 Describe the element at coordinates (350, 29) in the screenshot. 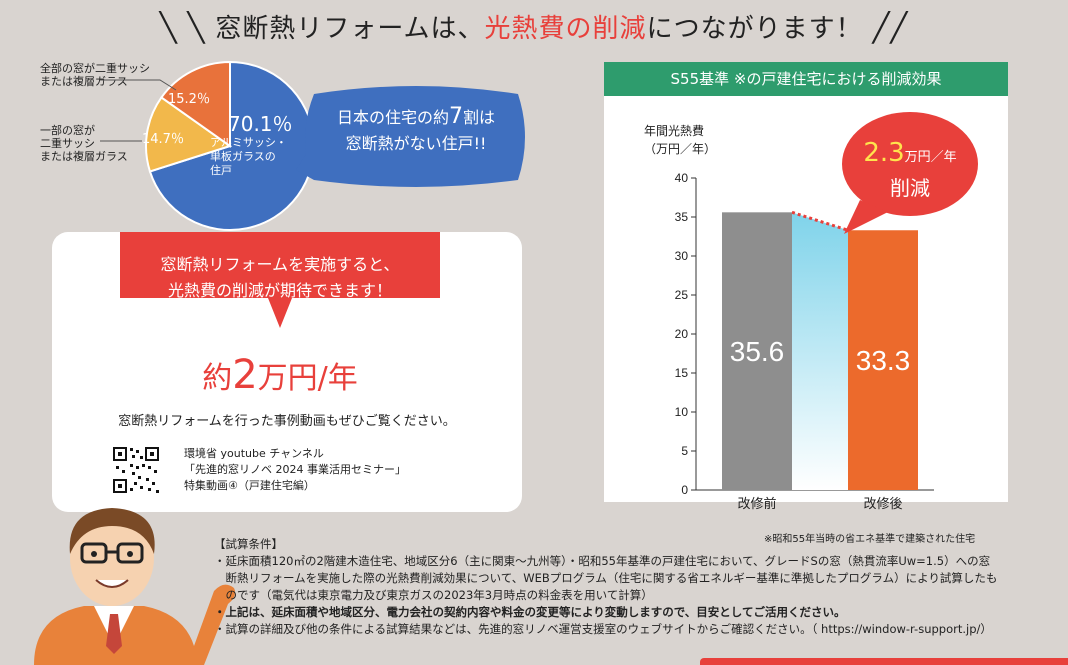

I see `headline-part1: 窓断熱リフォームは、` at that location.